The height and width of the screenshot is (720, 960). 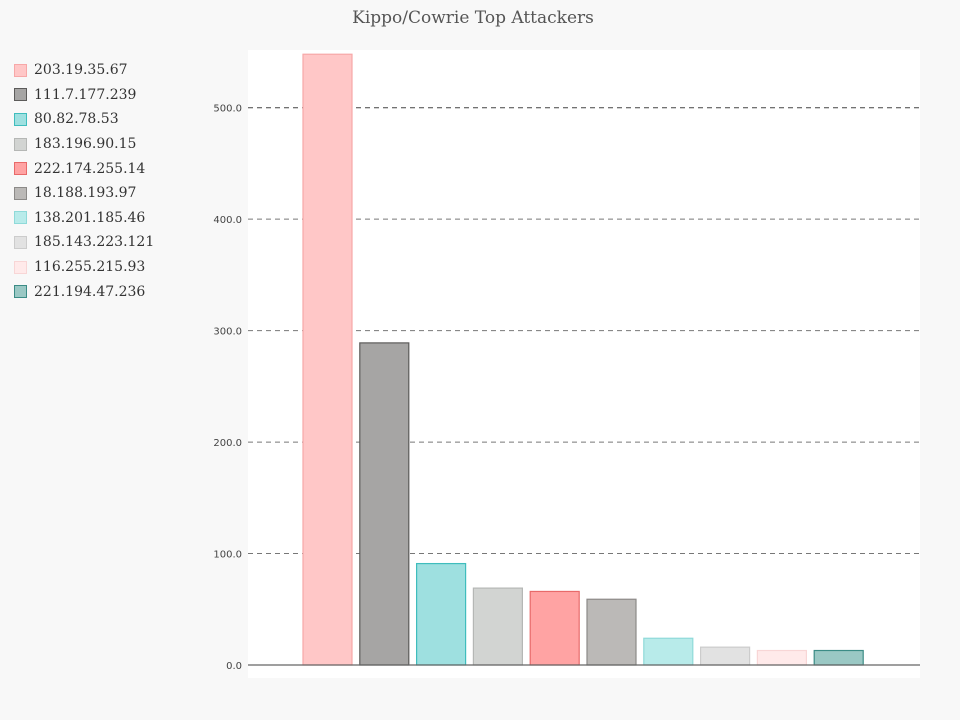 I want to click on legend-item: 222.174.255.14, so click(x=84, y=168).